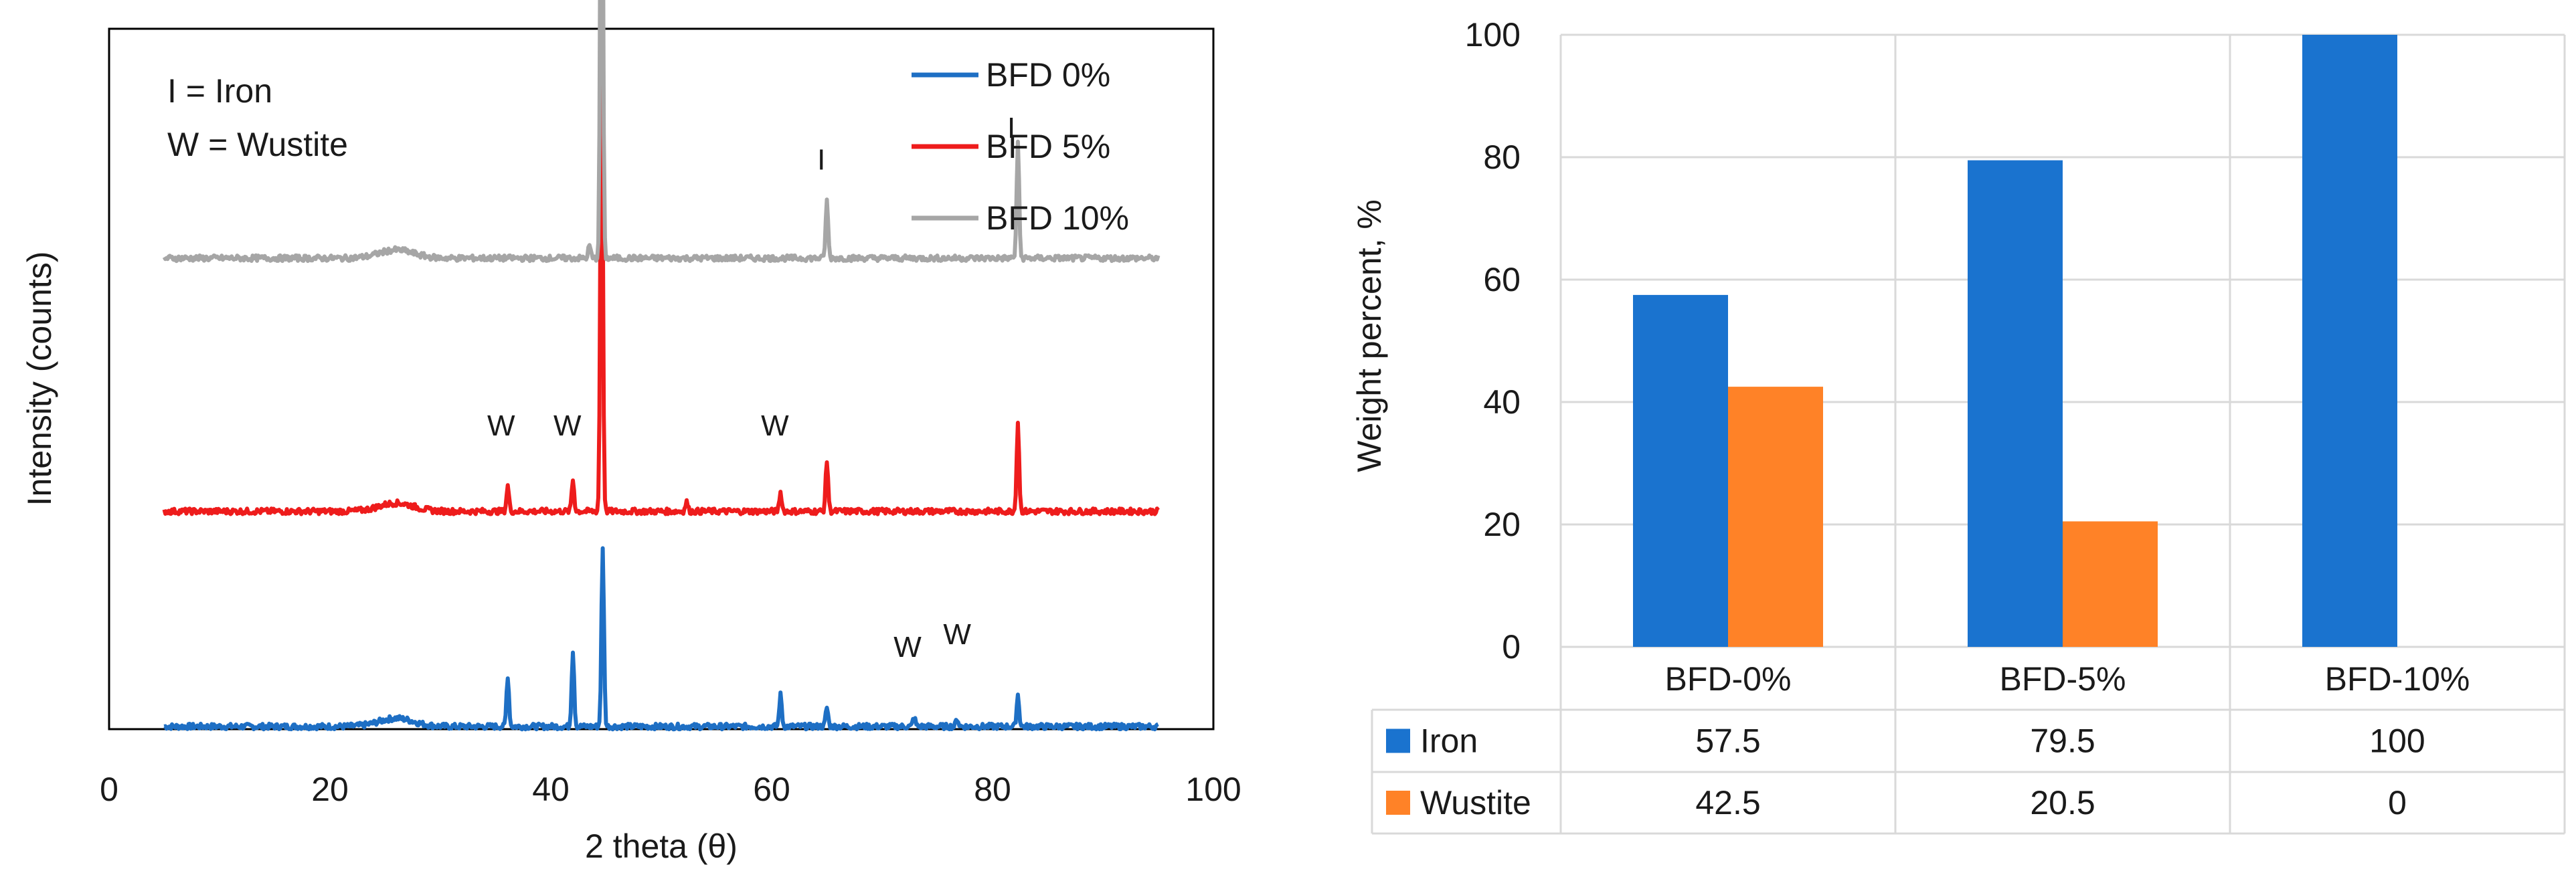 This screenshot has height=879, width=2576. I want to click on table-cell-value: 42.5, so click(1727, 802).